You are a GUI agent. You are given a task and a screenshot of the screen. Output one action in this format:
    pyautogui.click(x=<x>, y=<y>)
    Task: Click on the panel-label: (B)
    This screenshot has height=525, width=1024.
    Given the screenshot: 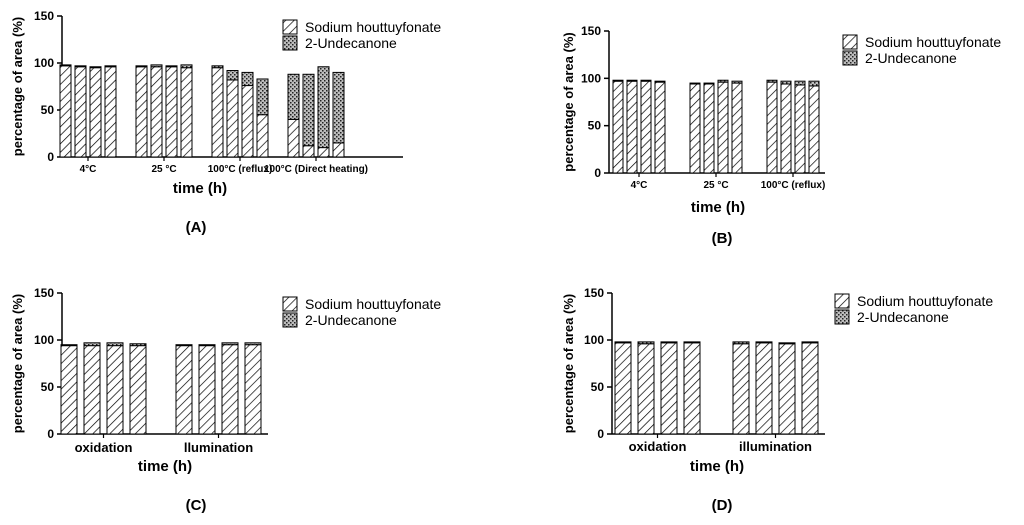 What is the action you would take?
    pyautogui.click(x=722, y=238)
    